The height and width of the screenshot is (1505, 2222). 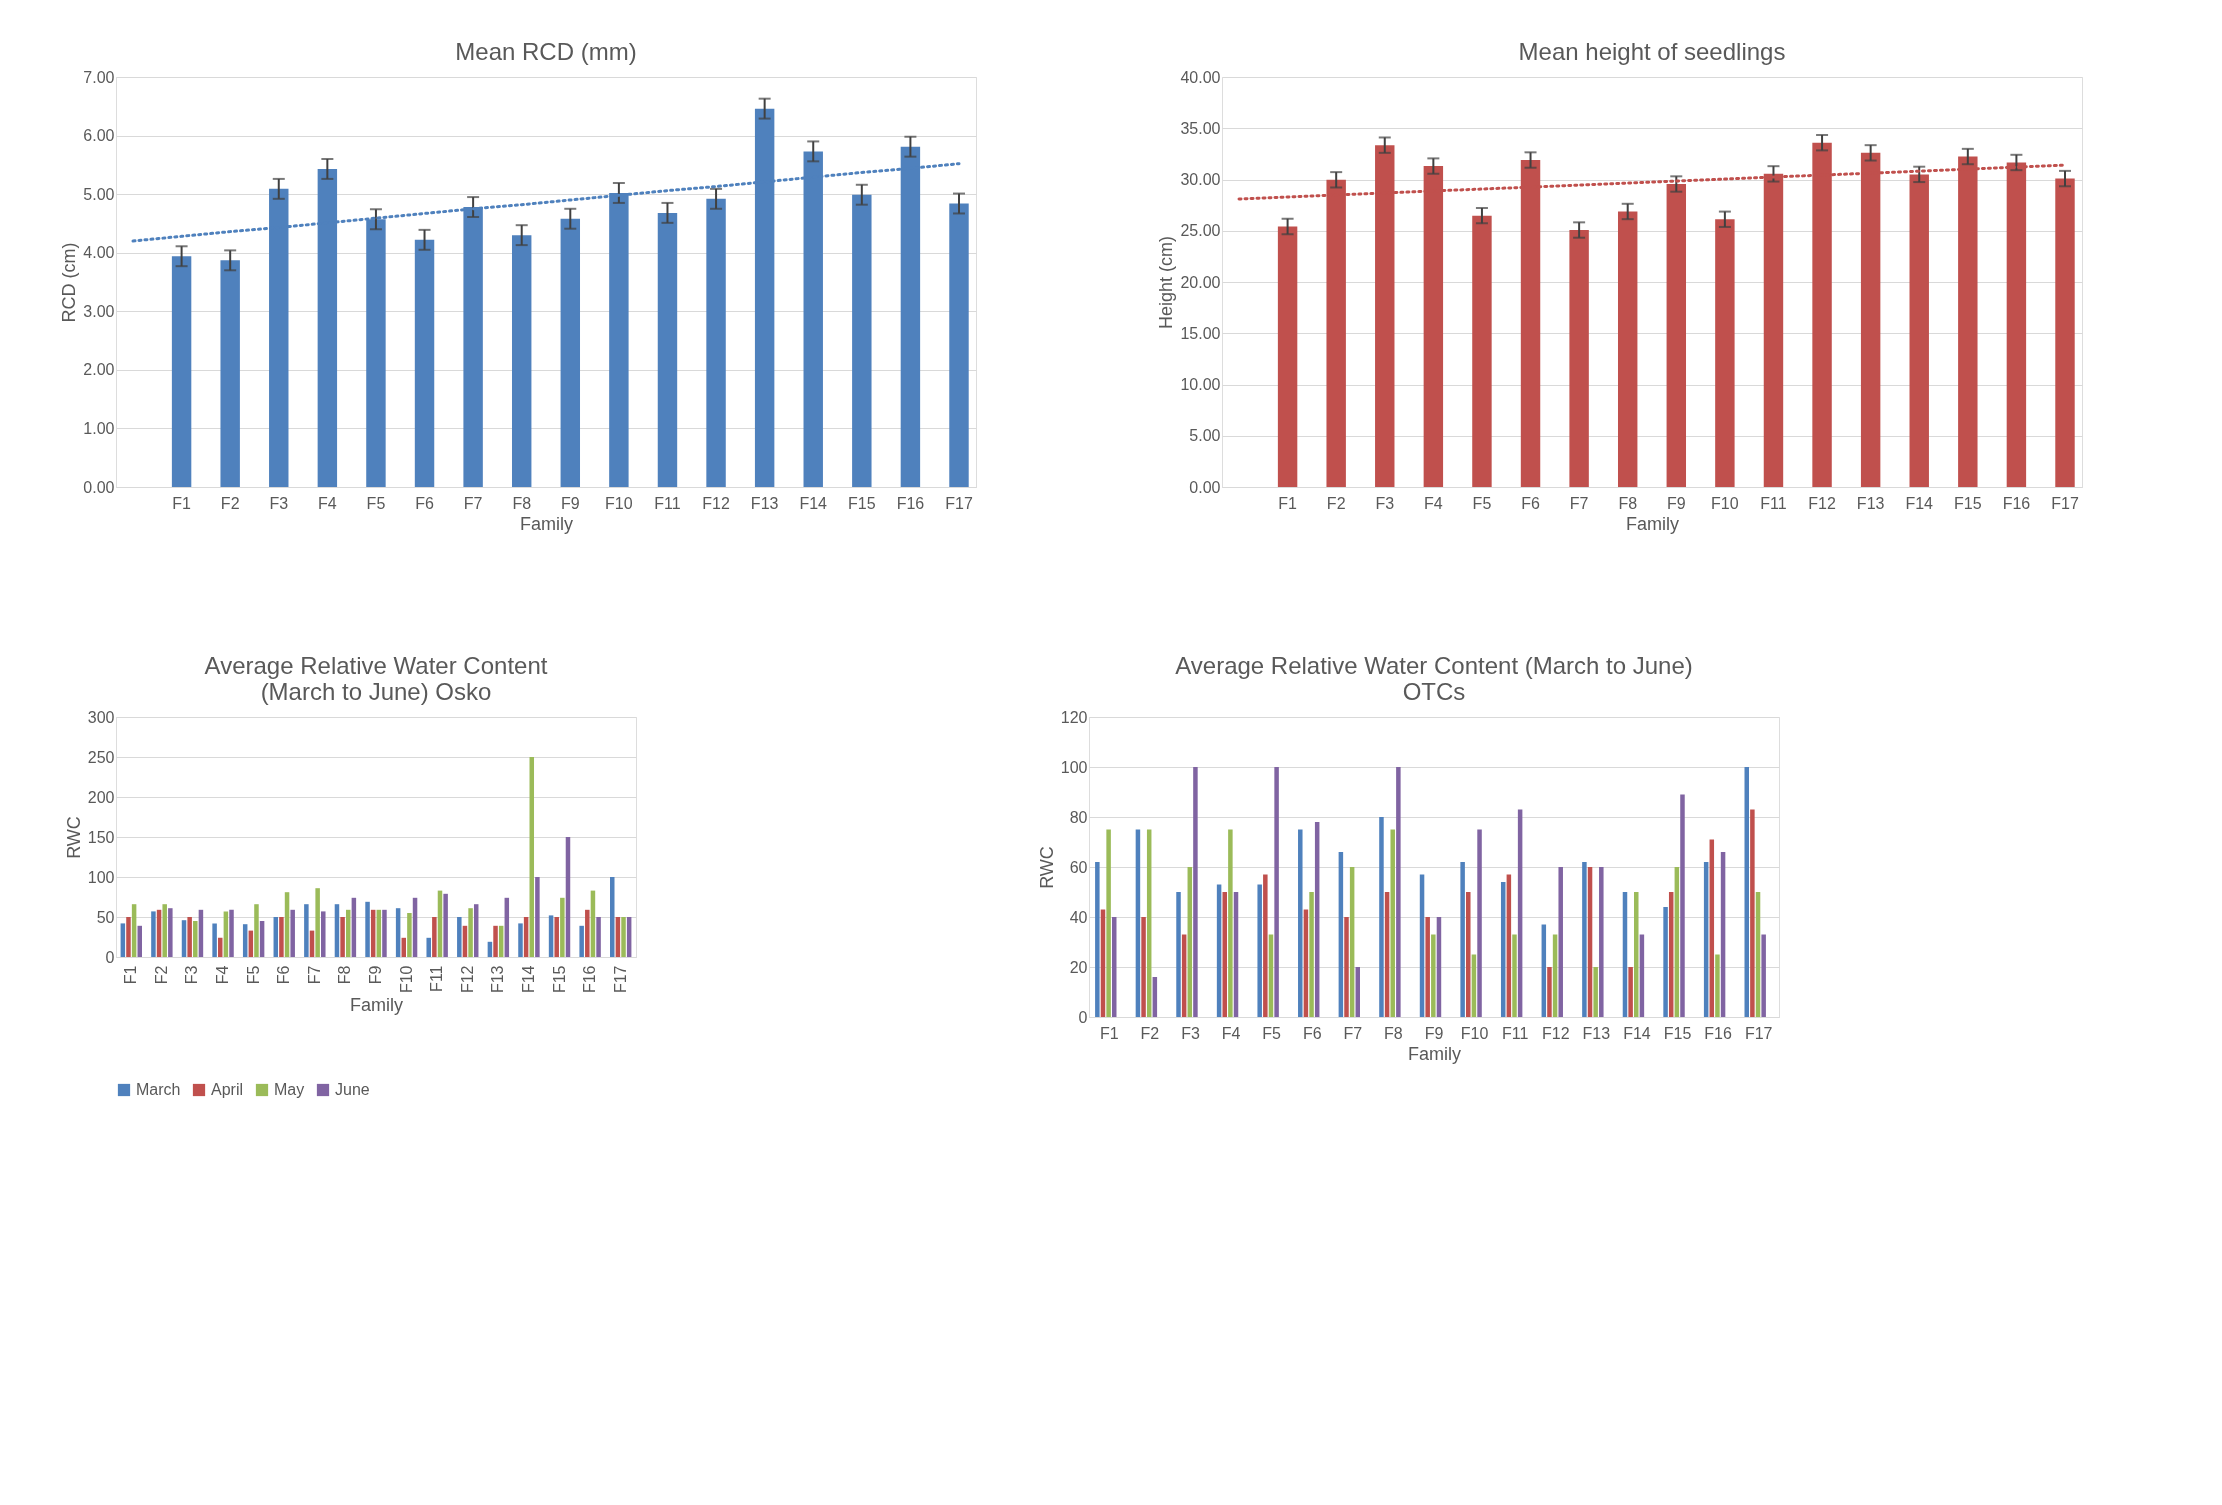 What do you see at coordinates (1083, 1017) in the screenshot?
I see `y-tick-label: 0` at bounding box center [1083, 1017].